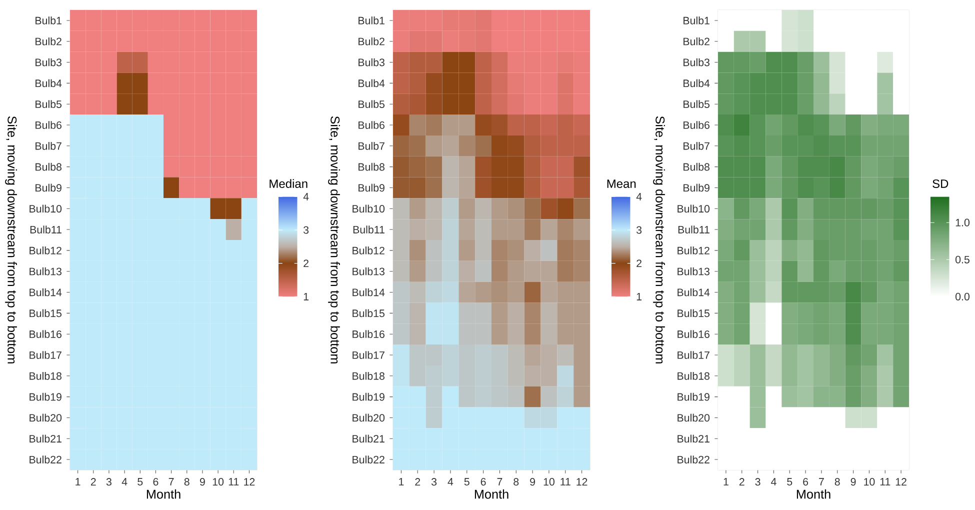 Image resolution: width=975 pixels, height=510 pixels. I want to click on color-bar-label: 0.0, so click(963, 296).